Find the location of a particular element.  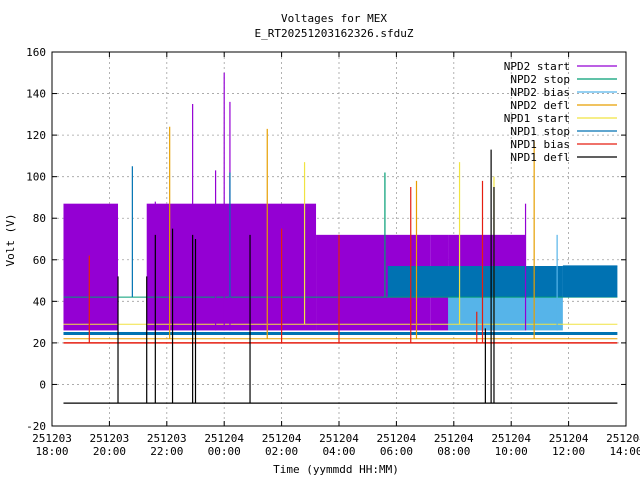

x-tick-label-time: 08:00 is located at coordinates (453, 451).